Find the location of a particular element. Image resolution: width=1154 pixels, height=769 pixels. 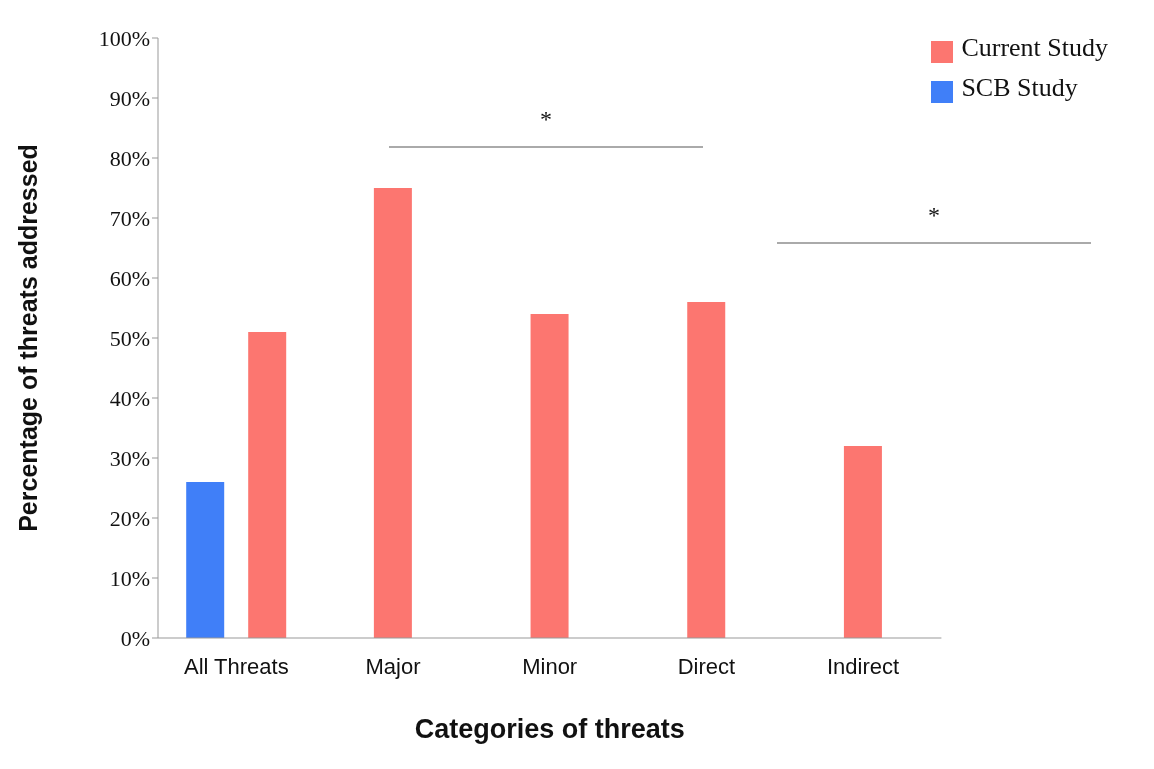

y-tick-label: 40% is located at coordinates (129, 398).